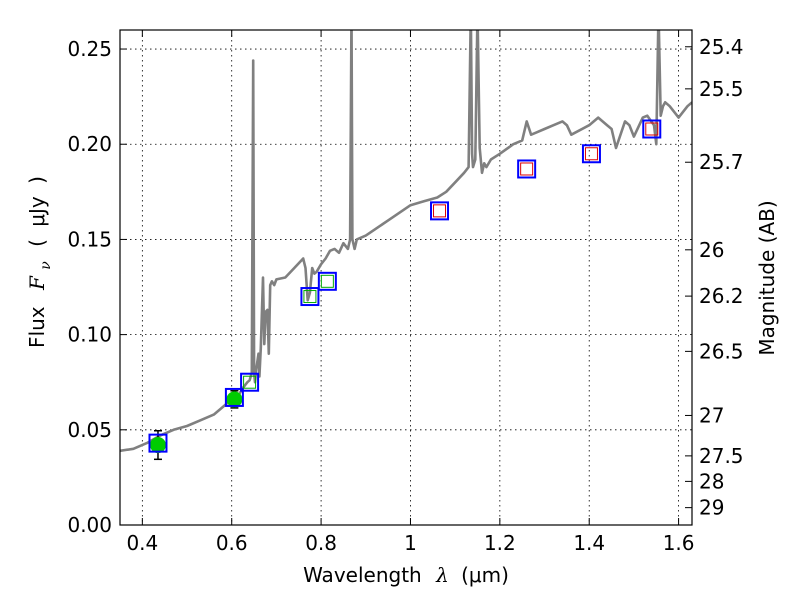  What do you see at coordinates (711, 508) in the screenshot?
I see `mag-tick-label: 29` at bounding box center [711, 508].